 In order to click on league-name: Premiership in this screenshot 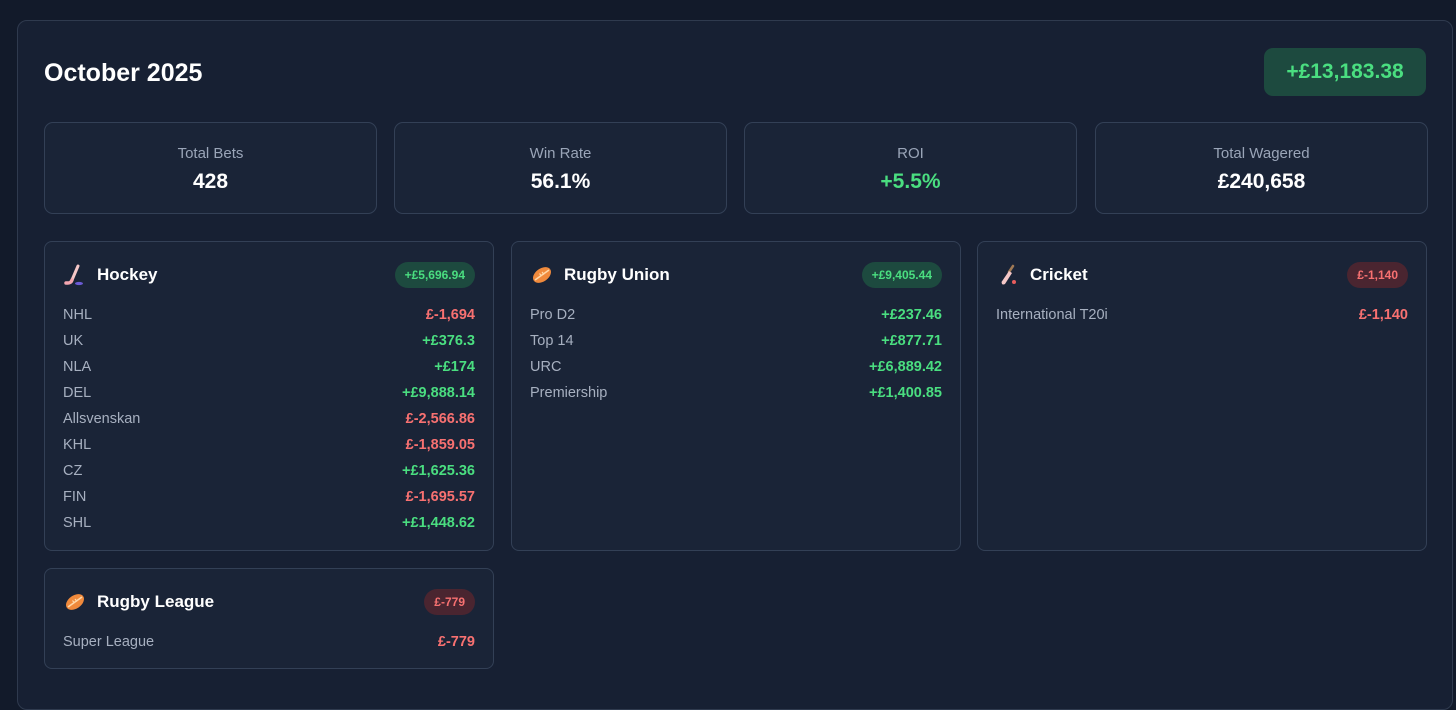, I will do `click(569, 393)`.